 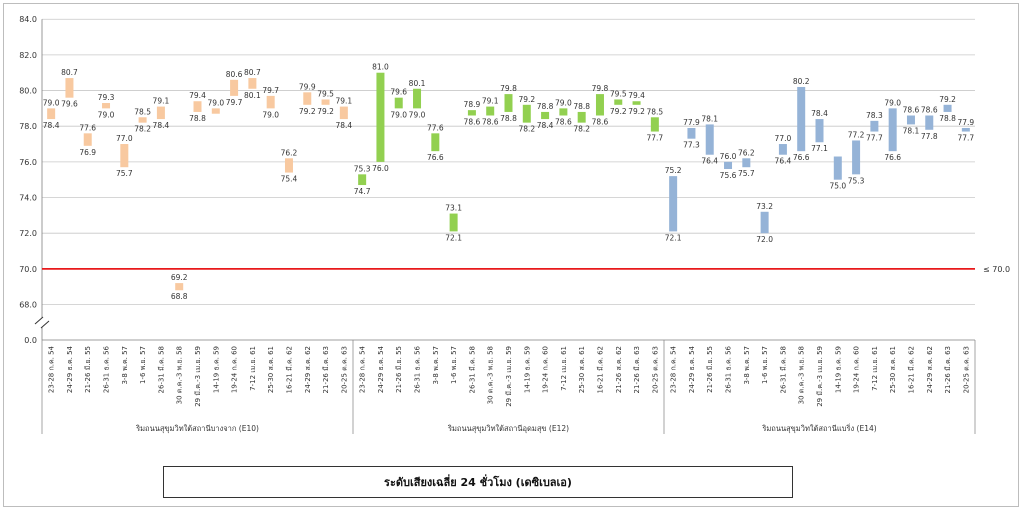 I want to click on data-label-min: 79.2, so click(x=307, y=111).